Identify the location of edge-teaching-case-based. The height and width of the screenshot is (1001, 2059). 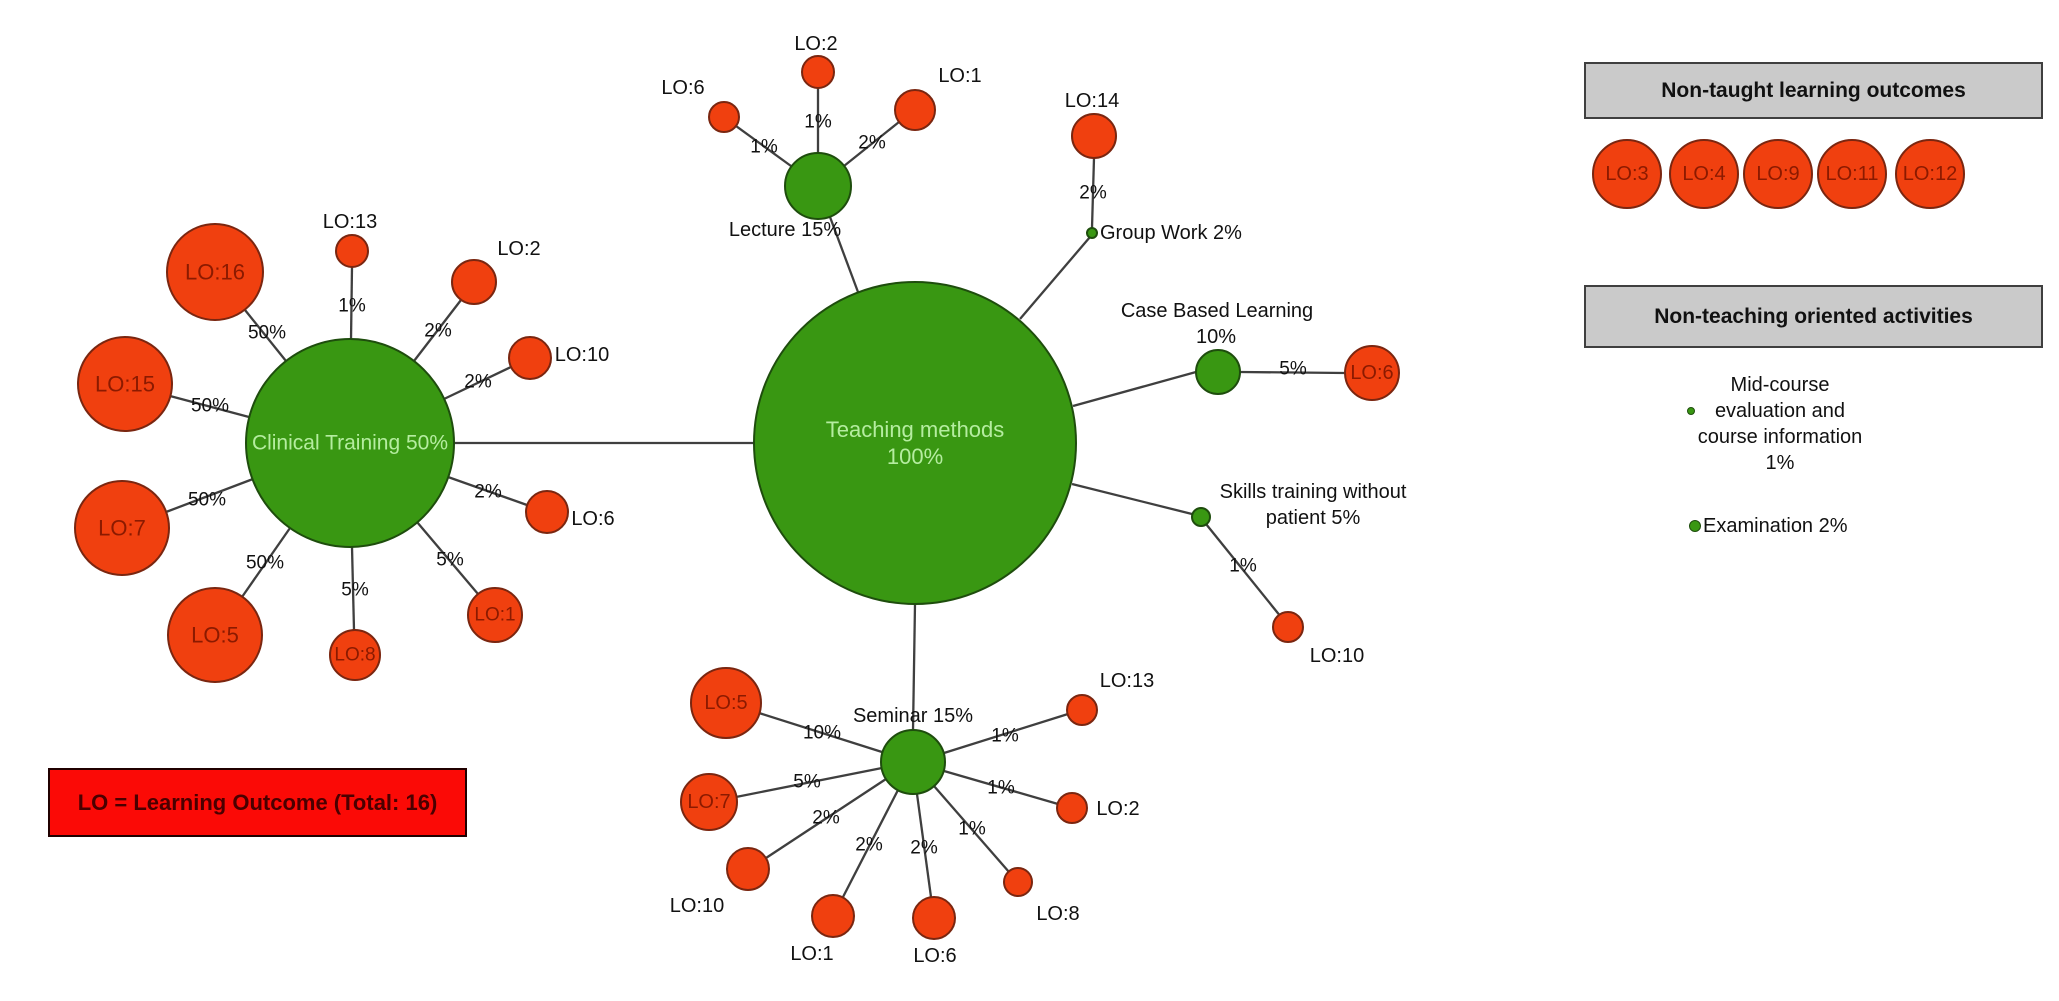
(1134, 389).